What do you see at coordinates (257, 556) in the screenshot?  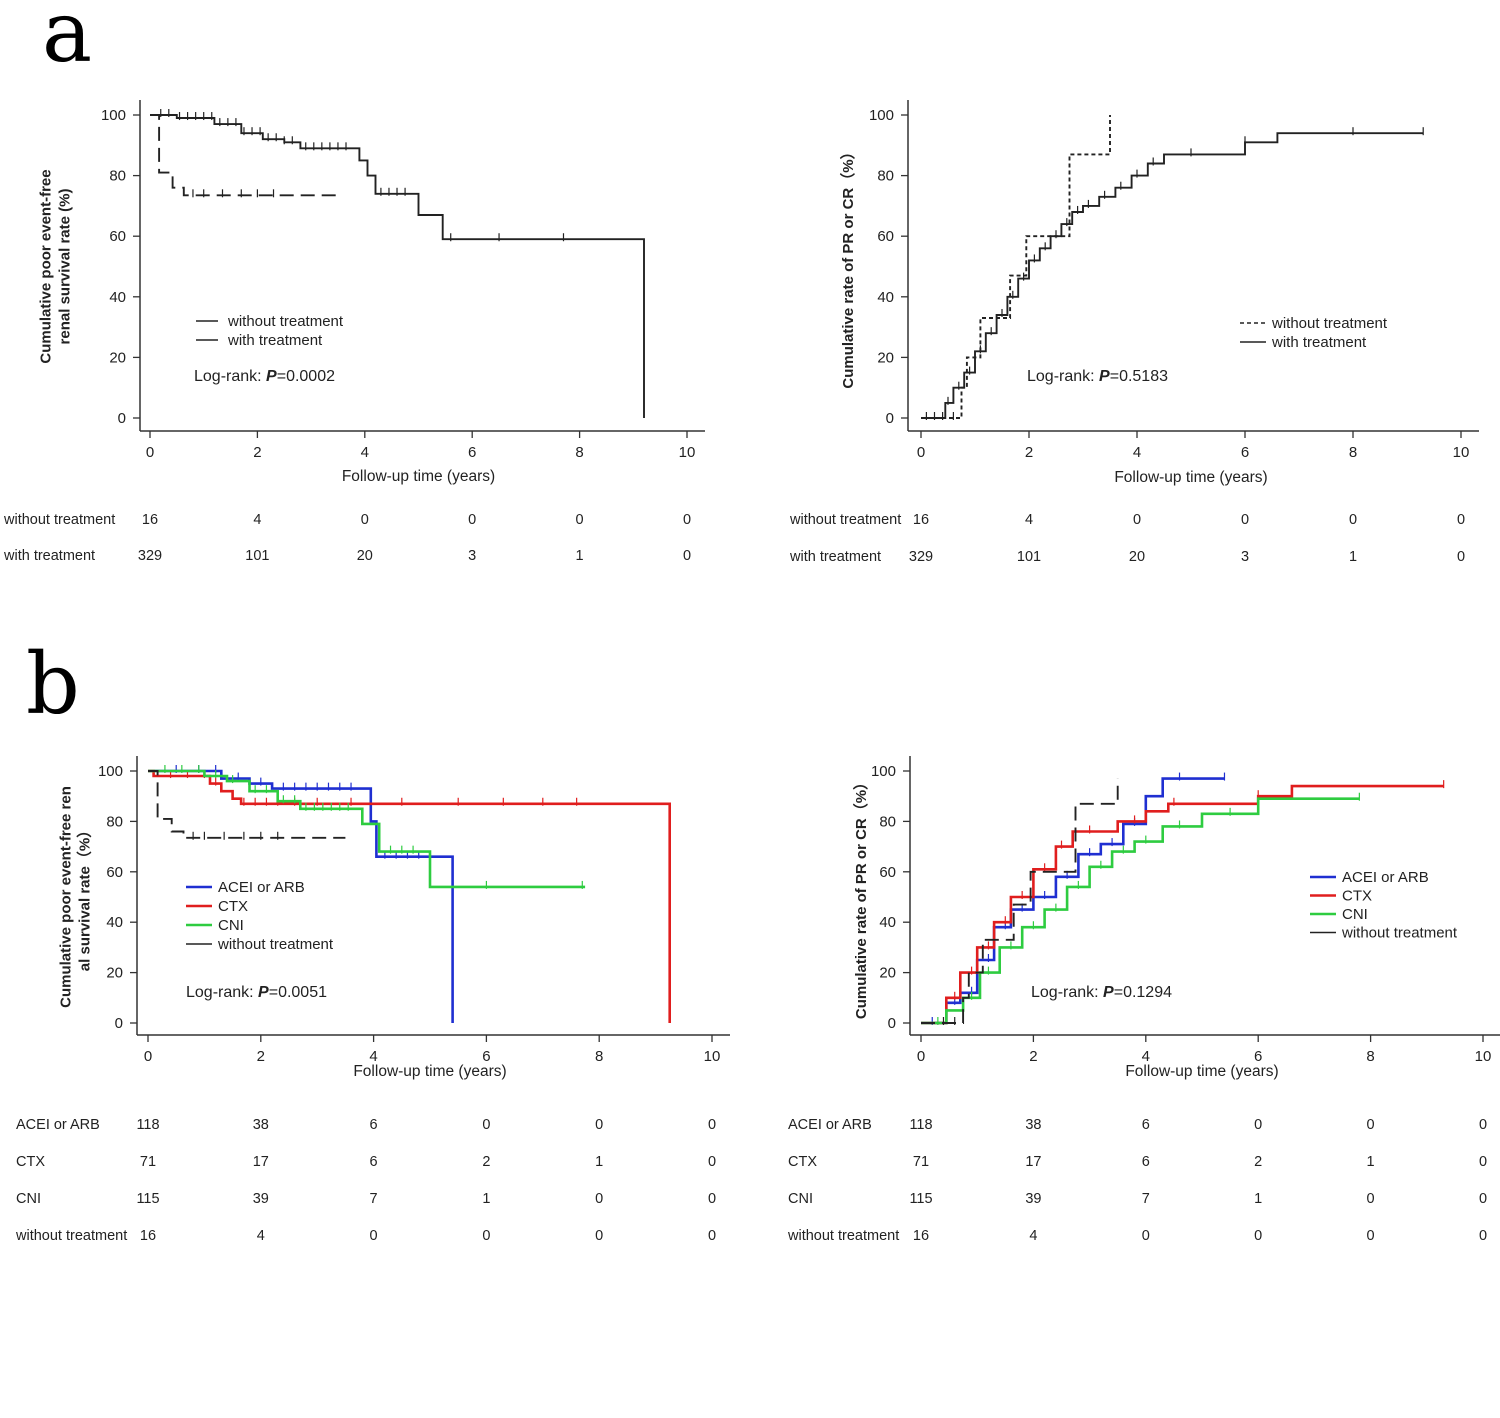 I see `risk-count: 101` at bounding box center [257, 556].